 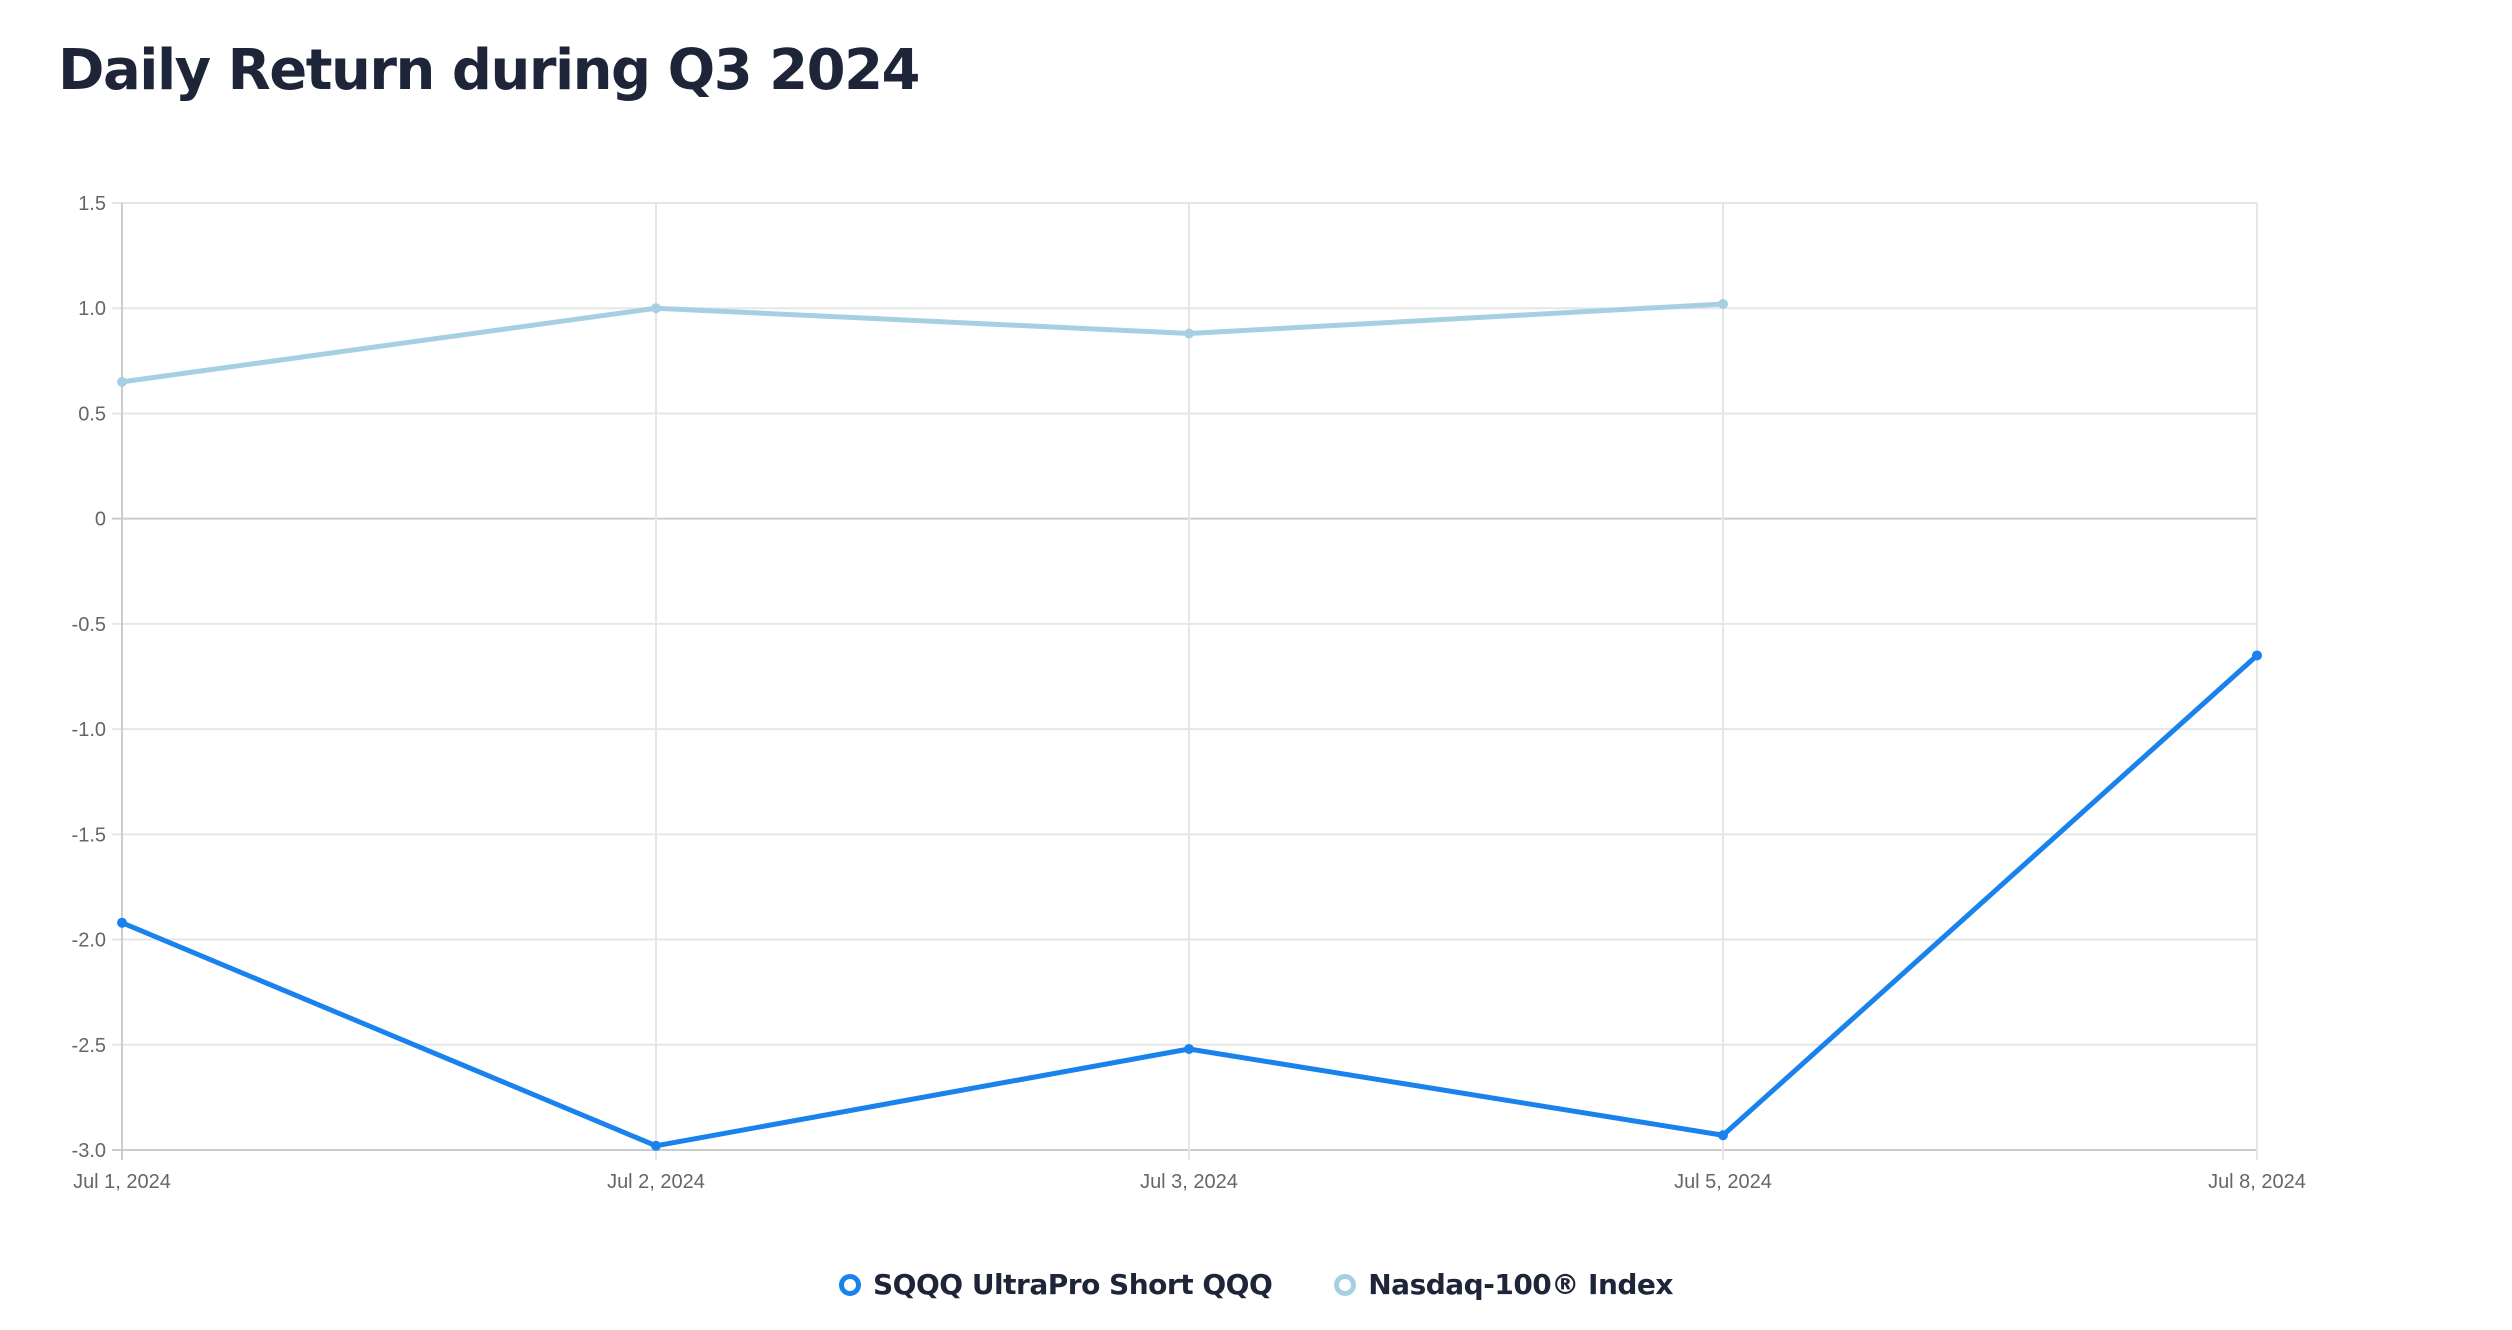 I want to click on y-tick-label: 1.0, so click(x=92, y=309).